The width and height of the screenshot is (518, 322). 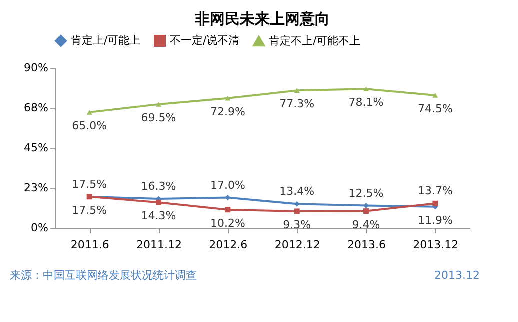 I want to click on legend-label: 肯定上/可能上, so click(x=106, y=40).